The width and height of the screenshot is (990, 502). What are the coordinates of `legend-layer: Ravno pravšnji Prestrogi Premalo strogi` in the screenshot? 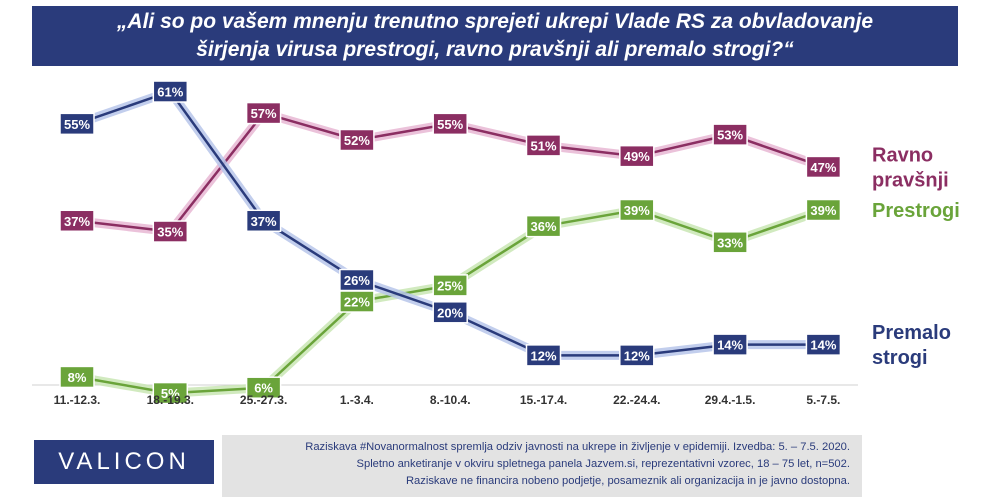 It's located at (916, 256).